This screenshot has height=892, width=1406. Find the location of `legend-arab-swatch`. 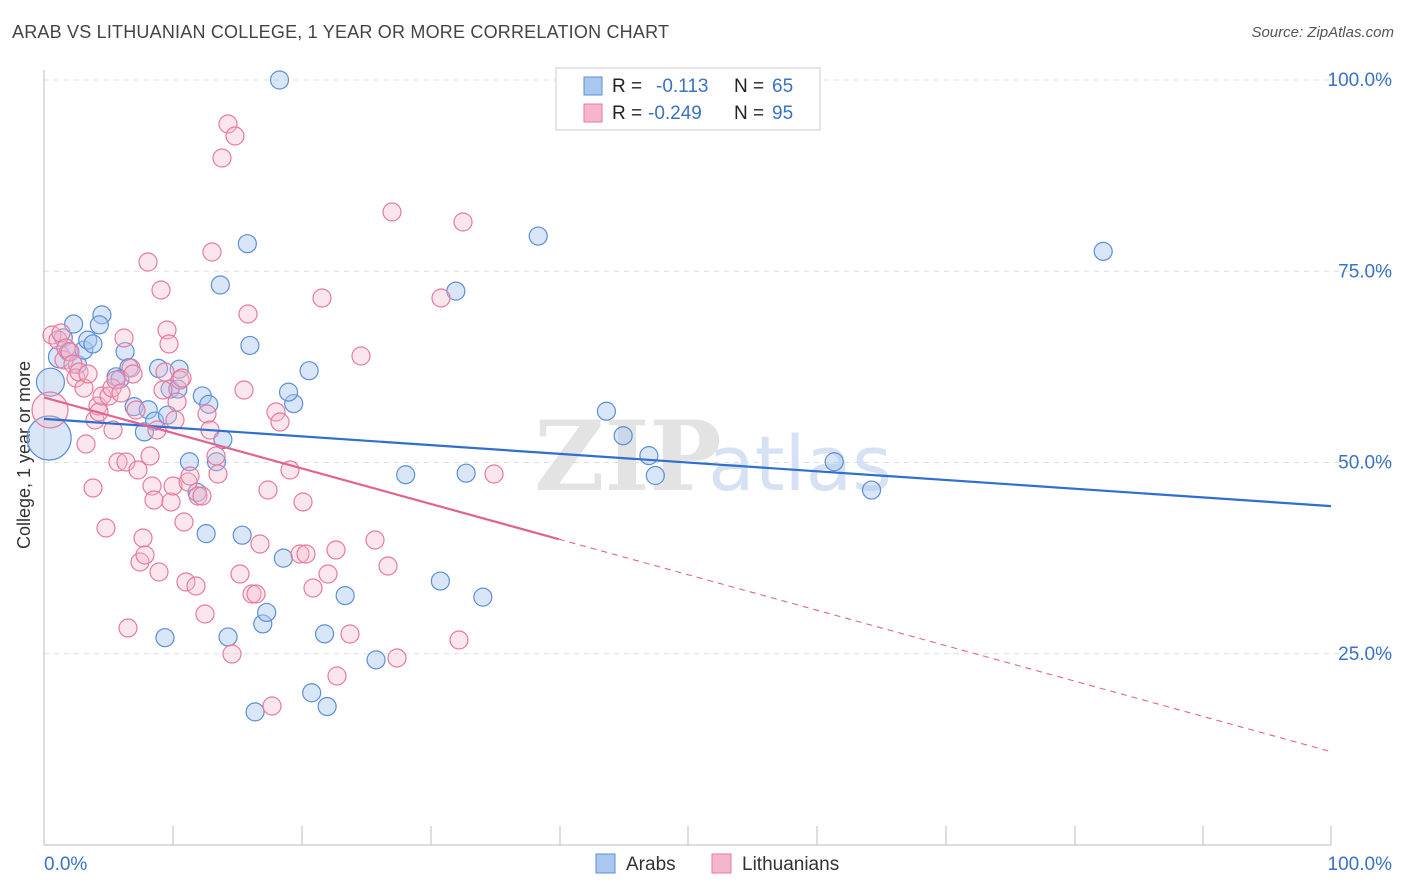

legend-arab-swatch is located at coordinates (593, 86).